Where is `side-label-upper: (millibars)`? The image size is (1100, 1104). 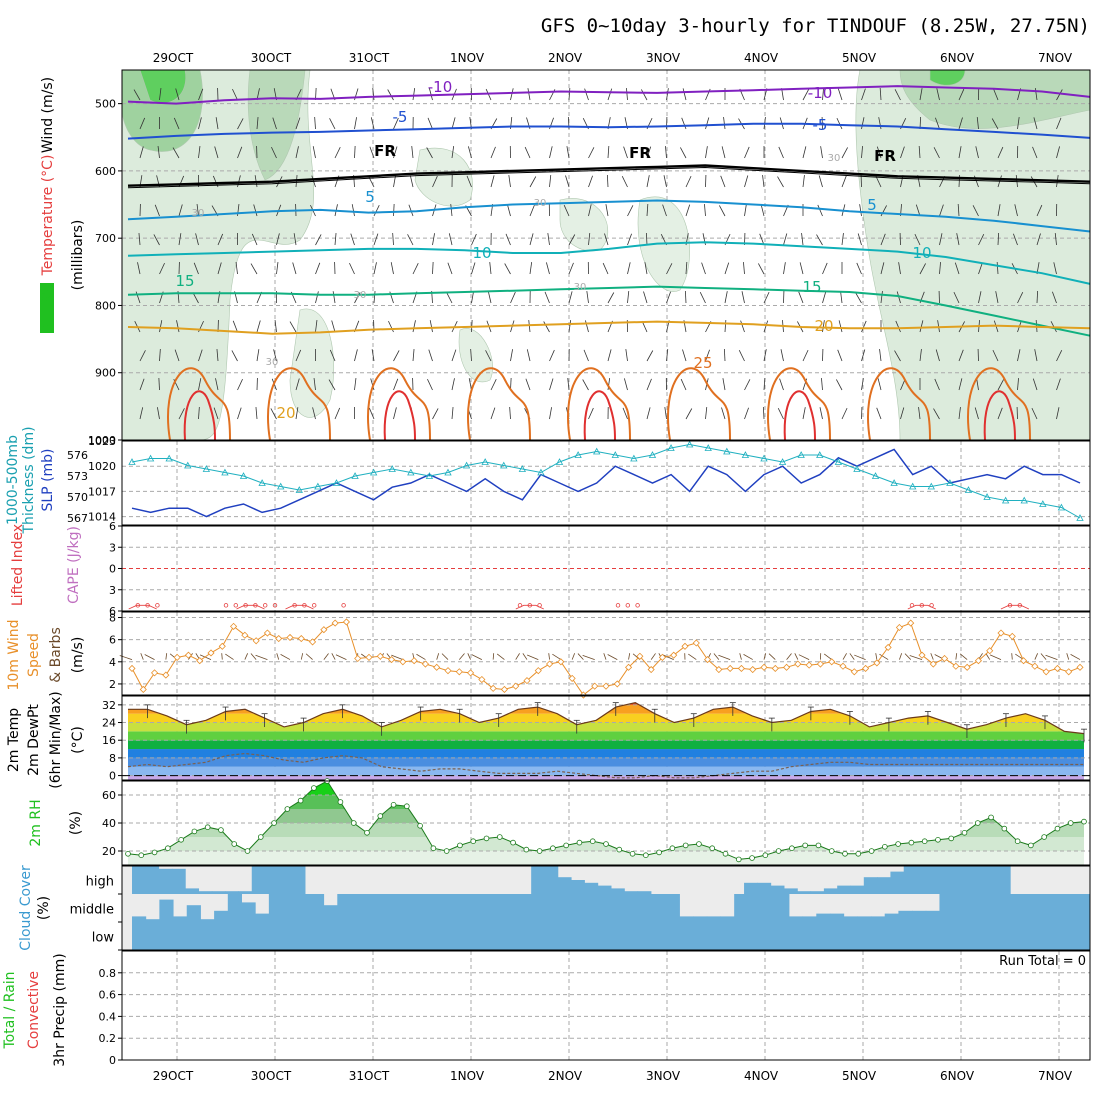 side-label-upper: (millibars) is located at coordinates (78, 255).